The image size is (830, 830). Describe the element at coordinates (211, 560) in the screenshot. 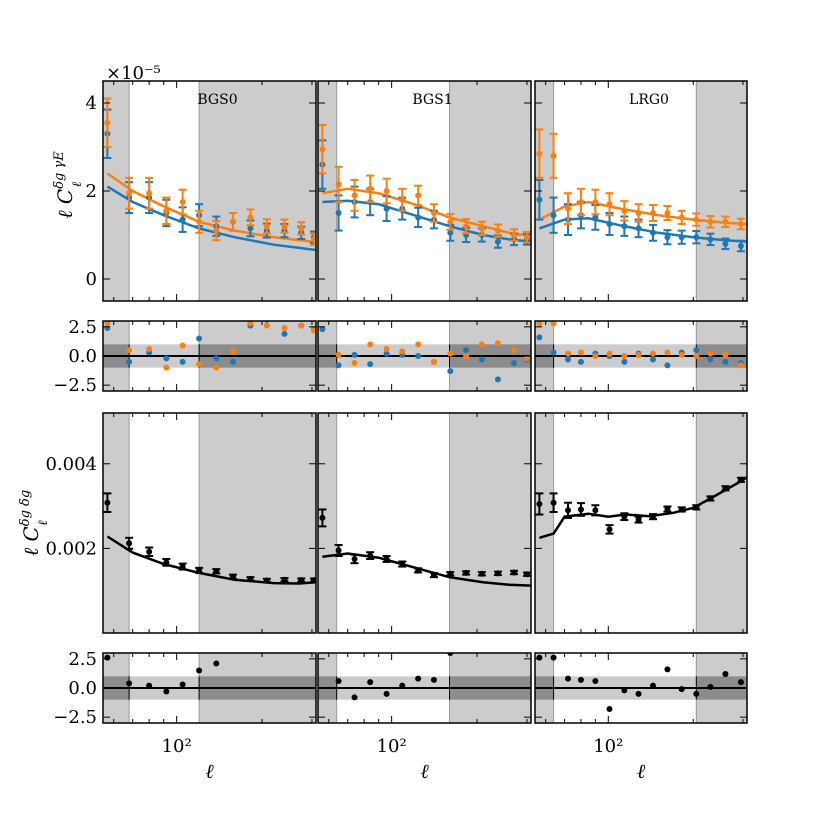

I see `model-line-black` at that location.